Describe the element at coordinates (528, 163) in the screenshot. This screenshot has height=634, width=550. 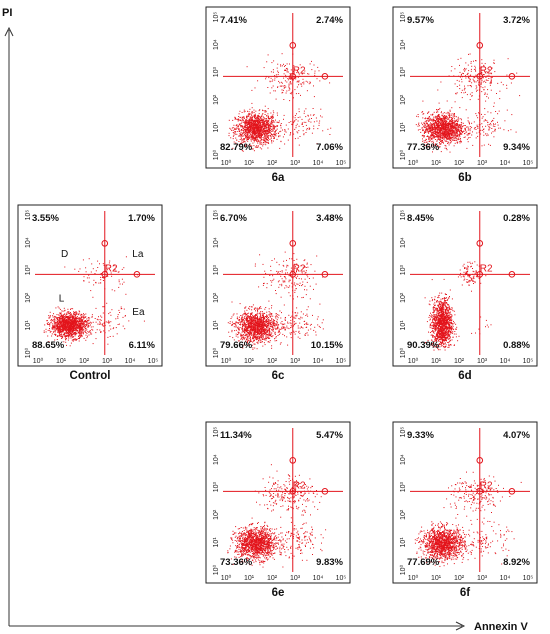
I see `x-tick-label: 10⁵` at that location.